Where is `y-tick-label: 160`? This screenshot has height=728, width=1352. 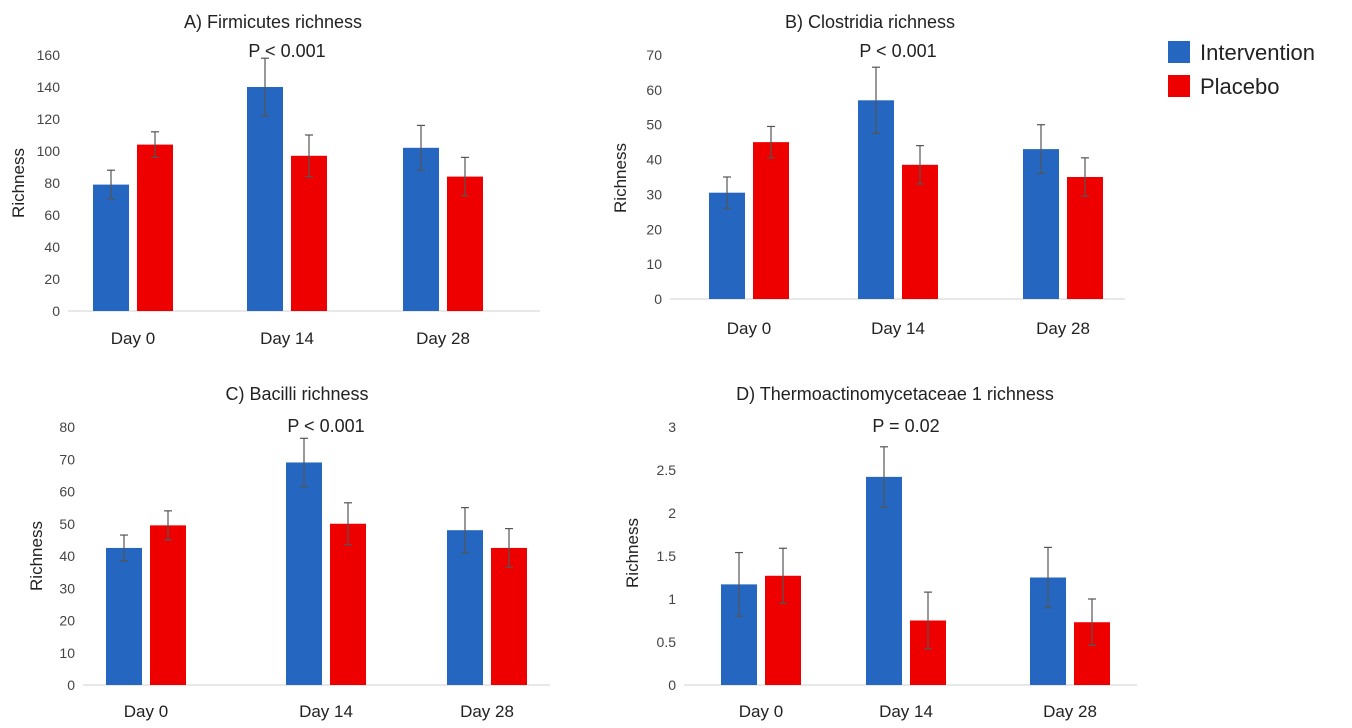 y-tick-label: 160 is located at coordinates (49, 55).